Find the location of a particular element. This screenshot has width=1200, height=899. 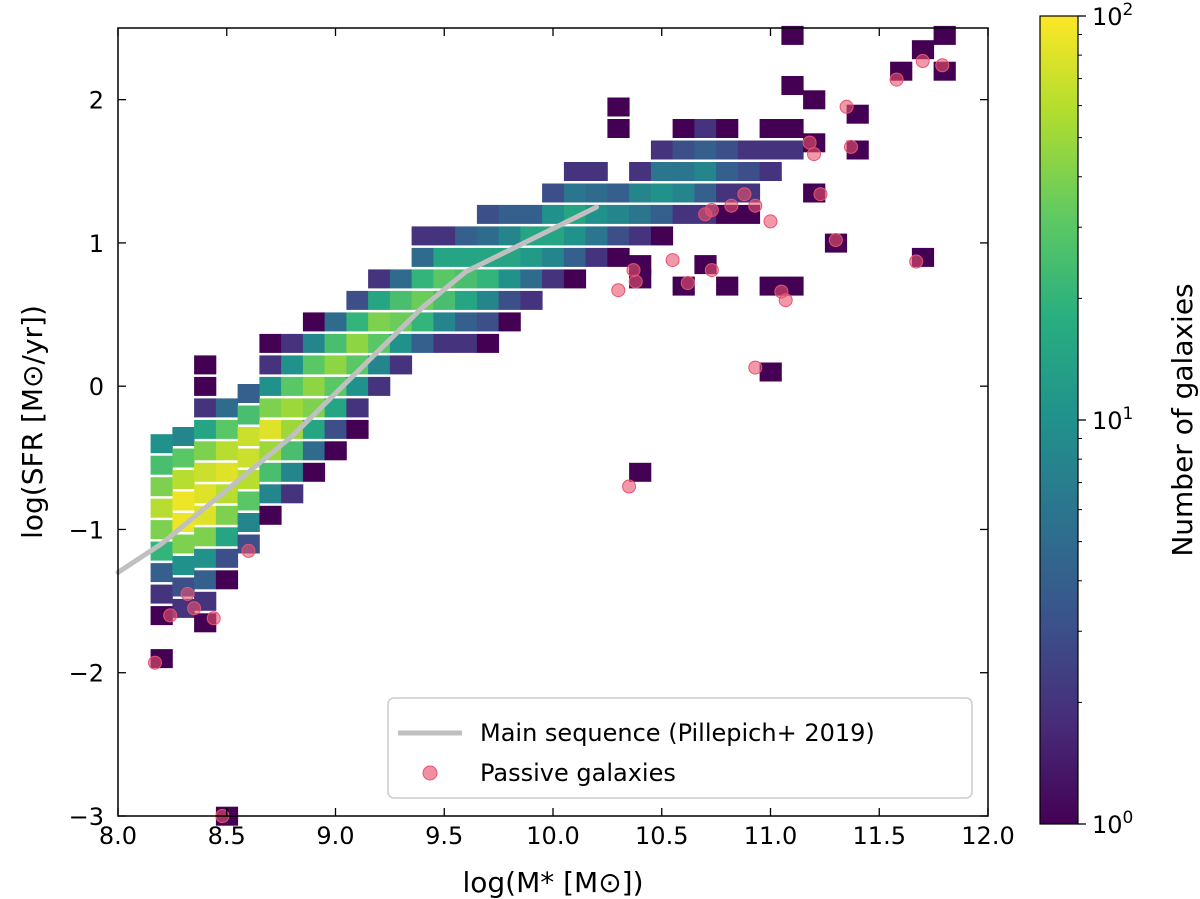

colorbar is located at coordinates (1059, 420).